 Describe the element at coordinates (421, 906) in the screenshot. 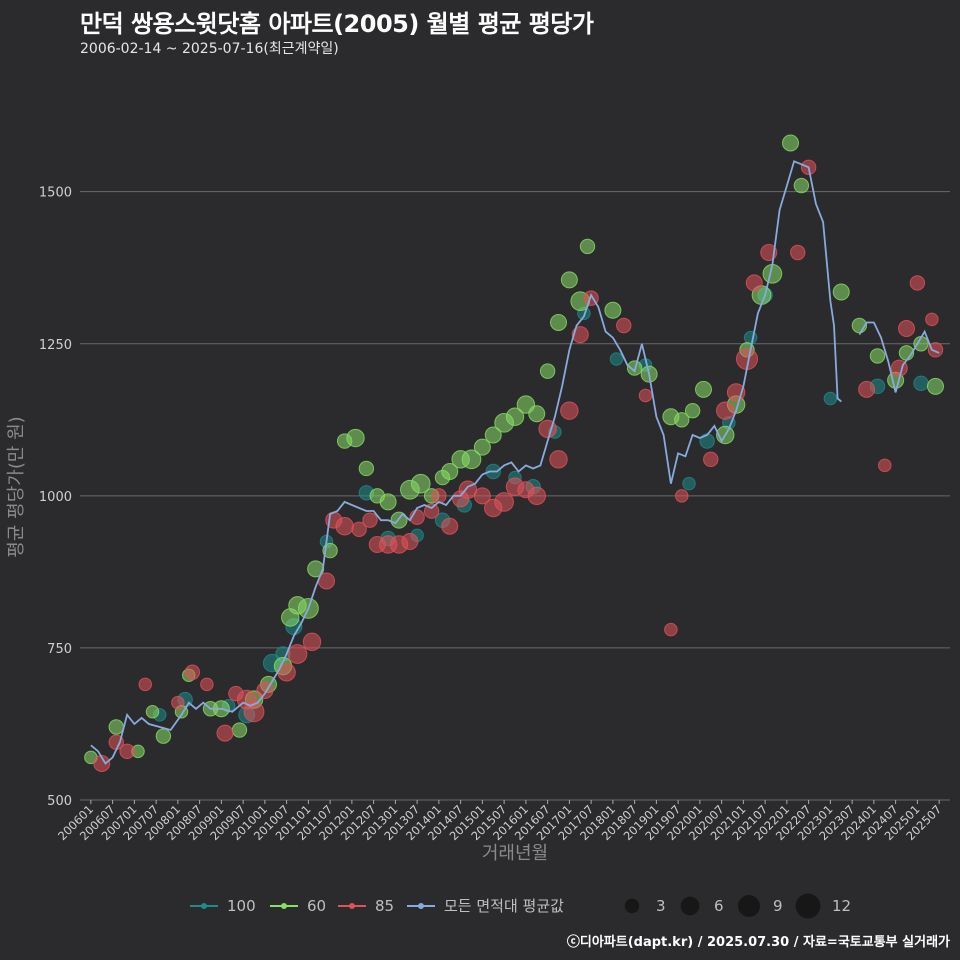

I see `legend-dot-avg` at that location.